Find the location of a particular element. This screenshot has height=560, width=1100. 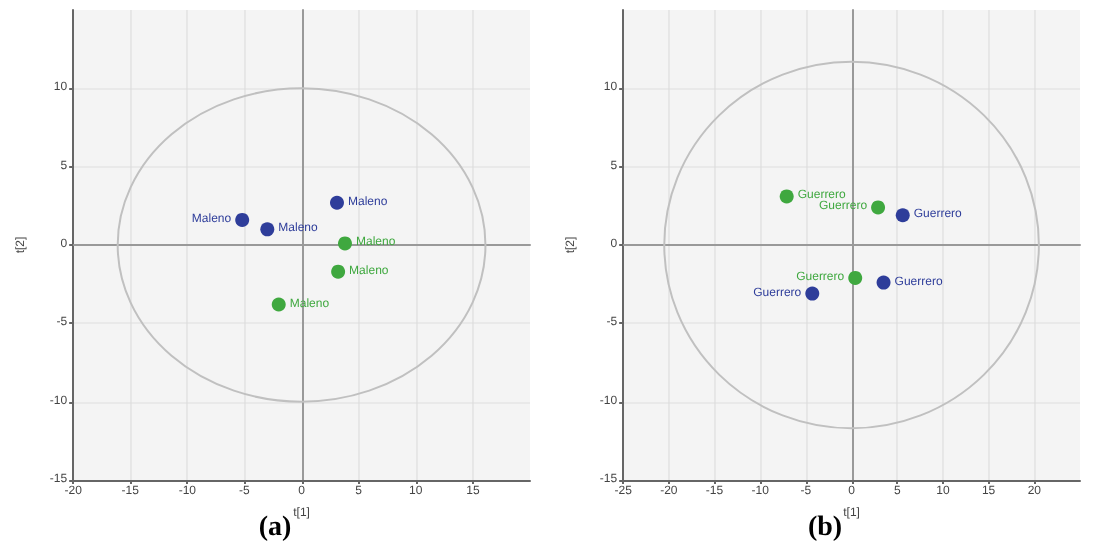

text: (a) is located at coordinates (275, 528).